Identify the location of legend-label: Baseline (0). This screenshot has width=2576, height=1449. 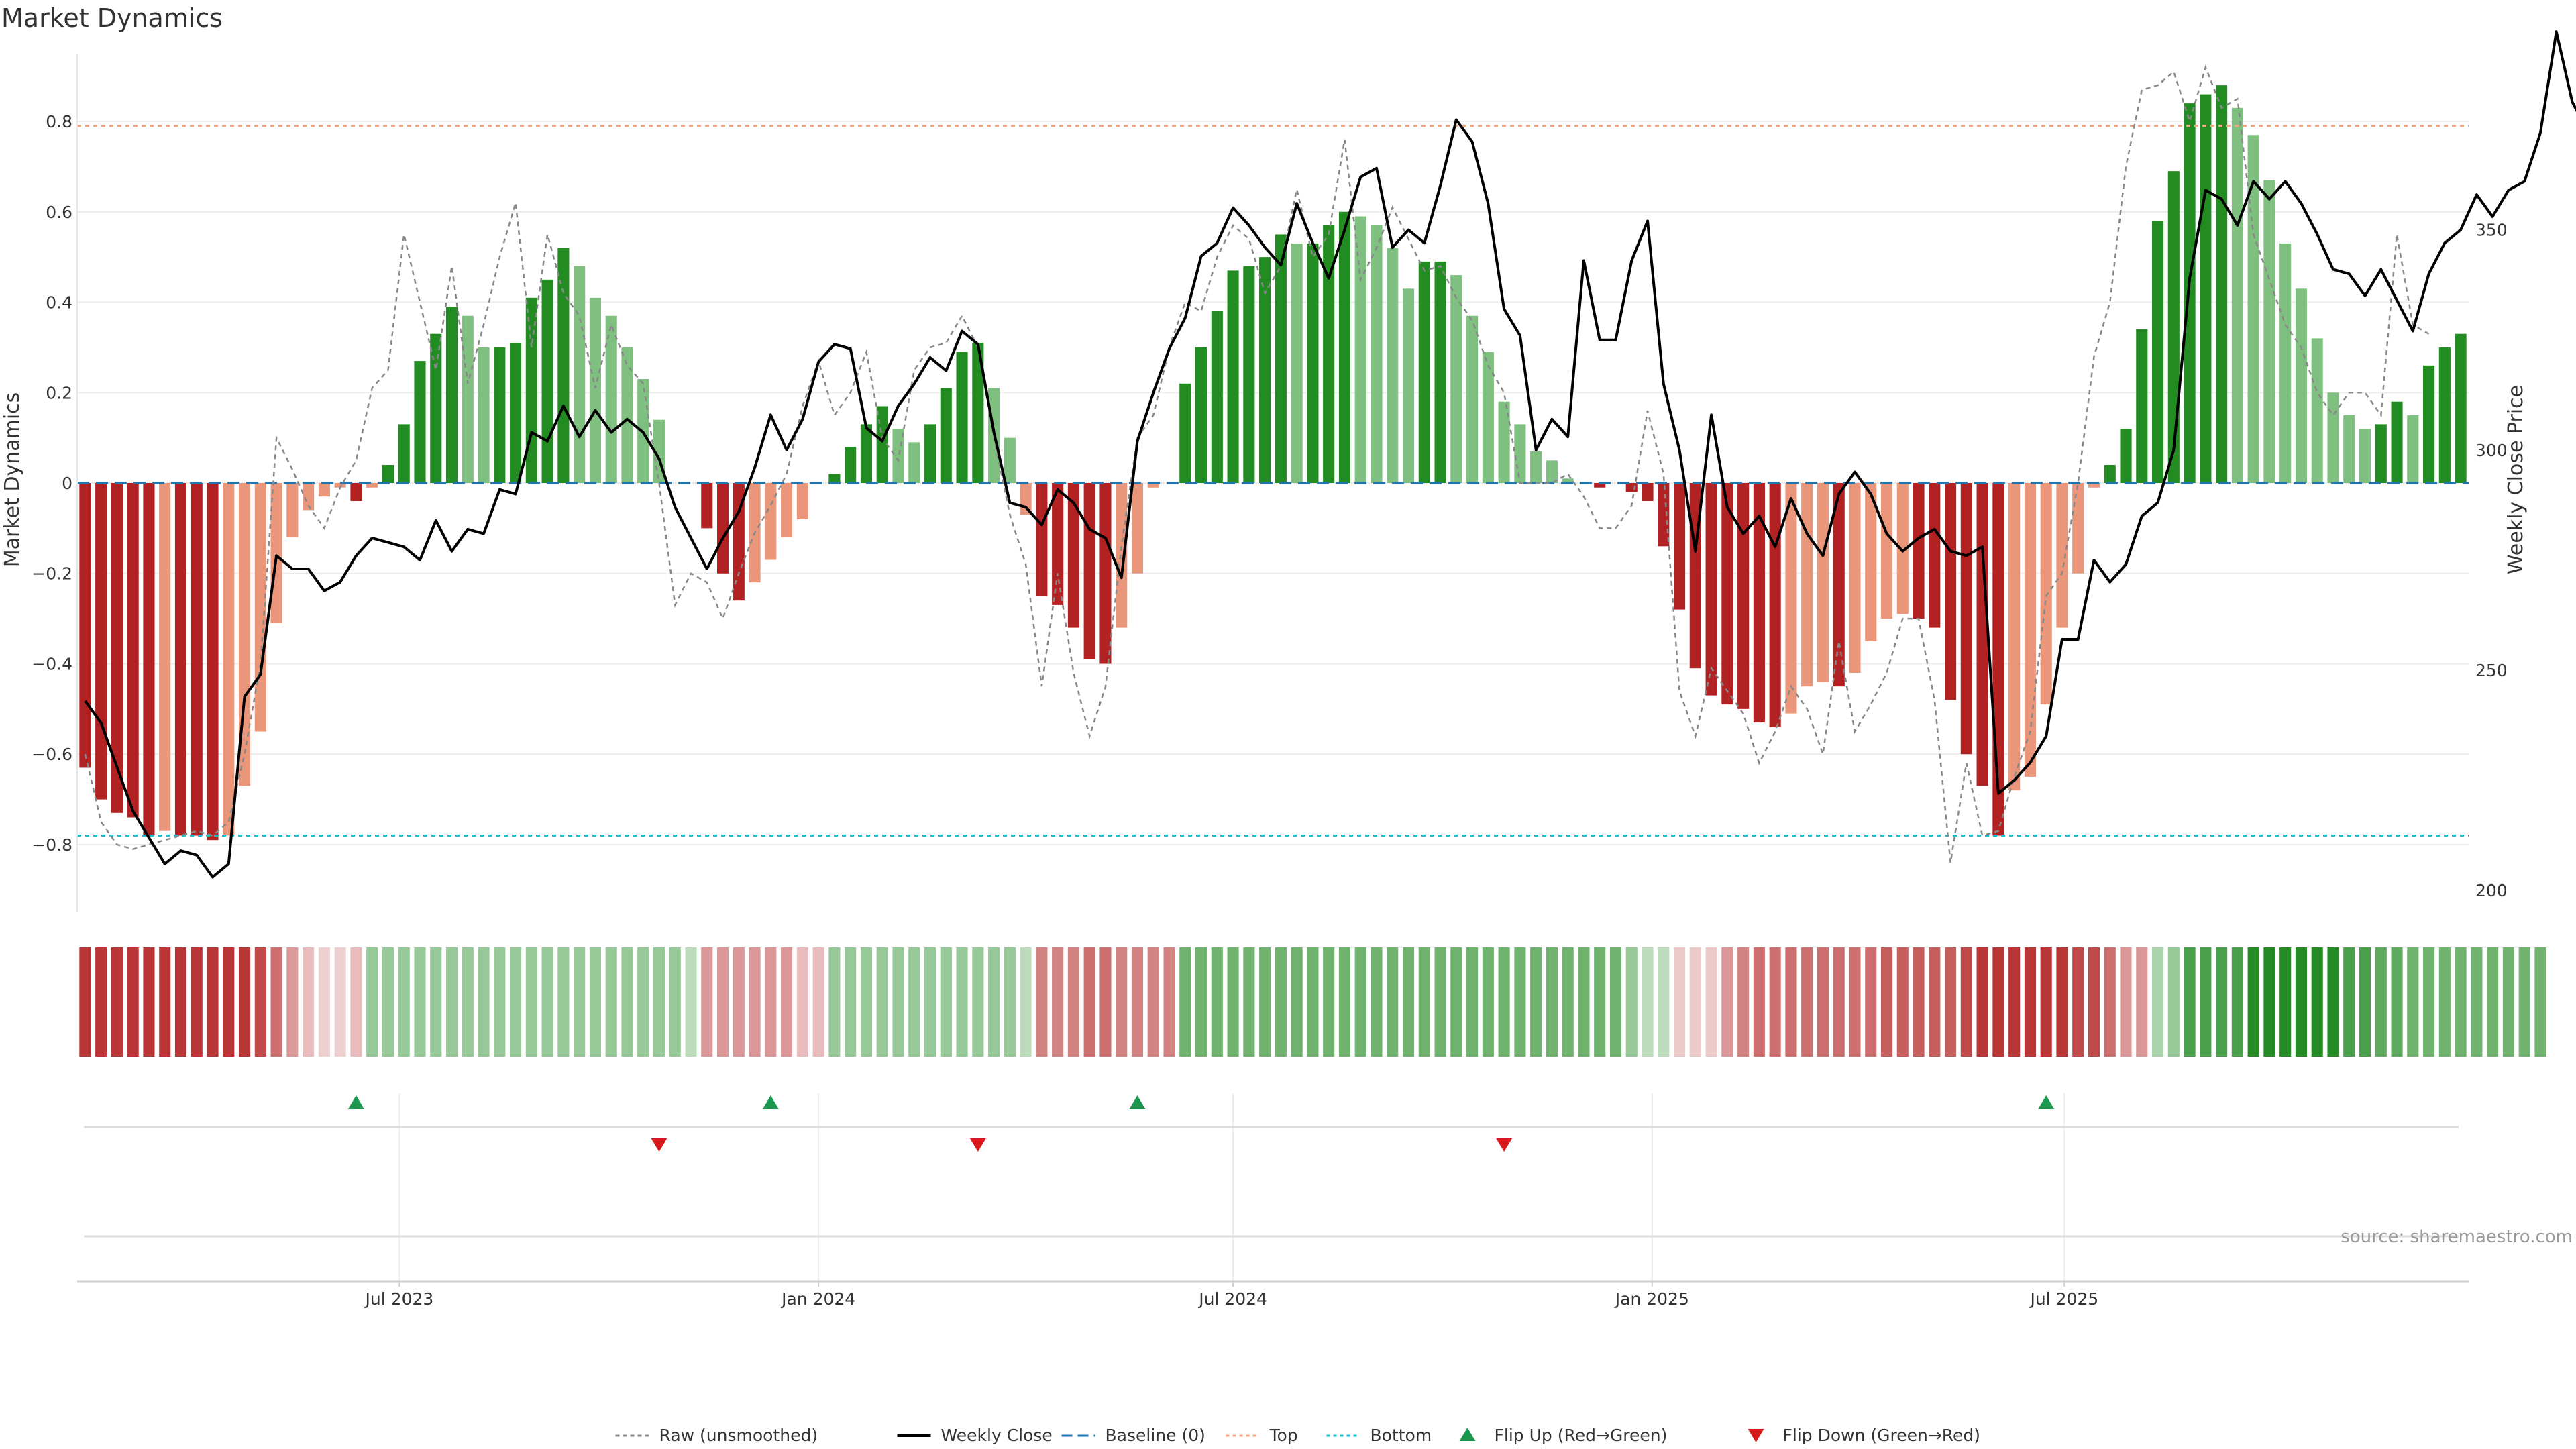
(1155, 1435).